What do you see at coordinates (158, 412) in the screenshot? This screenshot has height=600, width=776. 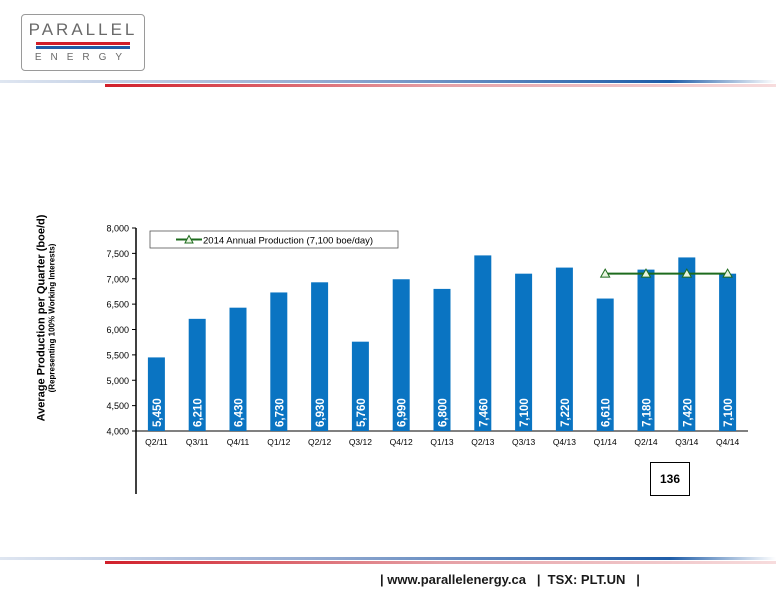 I see `bar-data-label: 5,450` at bounding box center [158, 412].